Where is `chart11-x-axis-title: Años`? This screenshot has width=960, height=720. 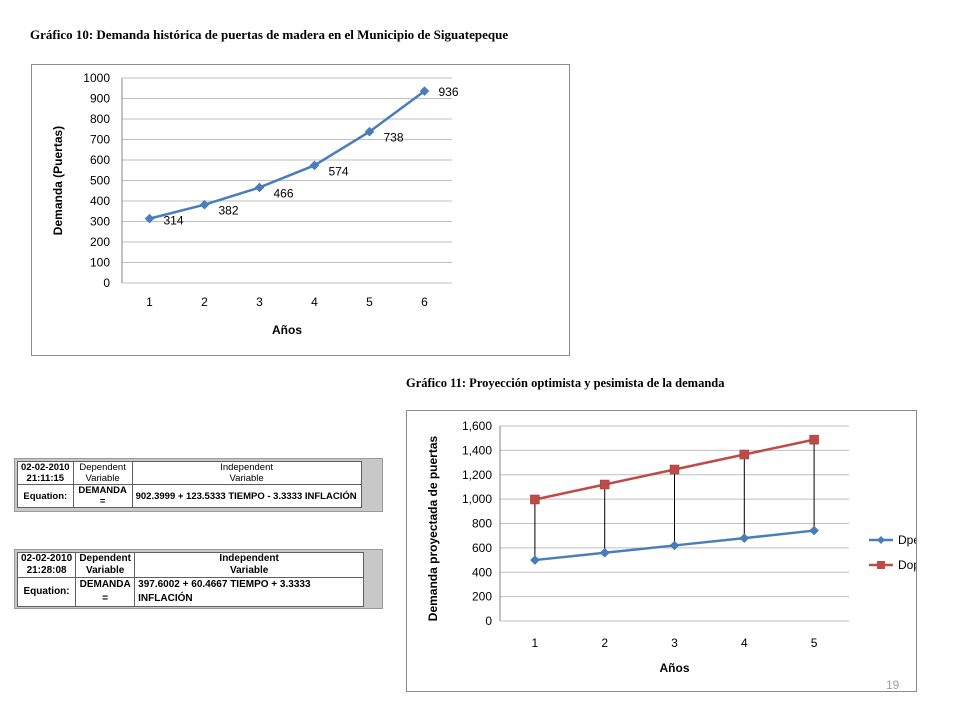
chart11-x-axis-title: Años is located at coordinates (675, 668).